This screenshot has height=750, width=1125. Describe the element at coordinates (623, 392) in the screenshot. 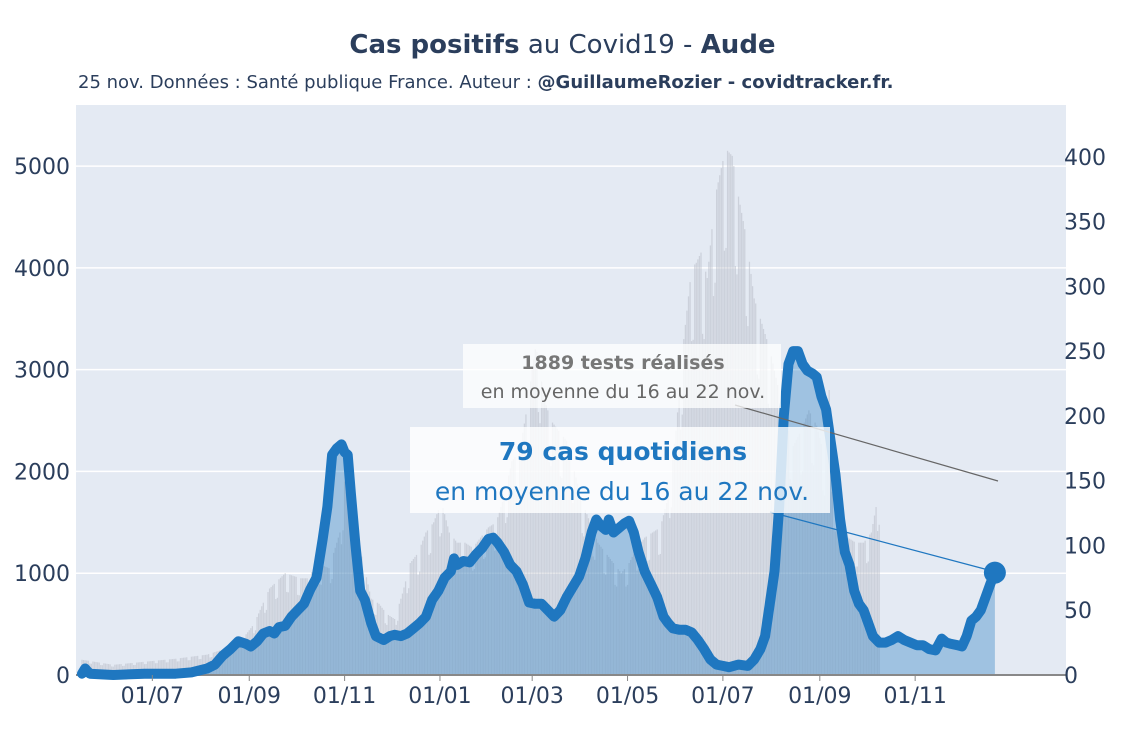

I see `tests-annotation-text: en moyenne du 16 au 22 nov.` at that location.